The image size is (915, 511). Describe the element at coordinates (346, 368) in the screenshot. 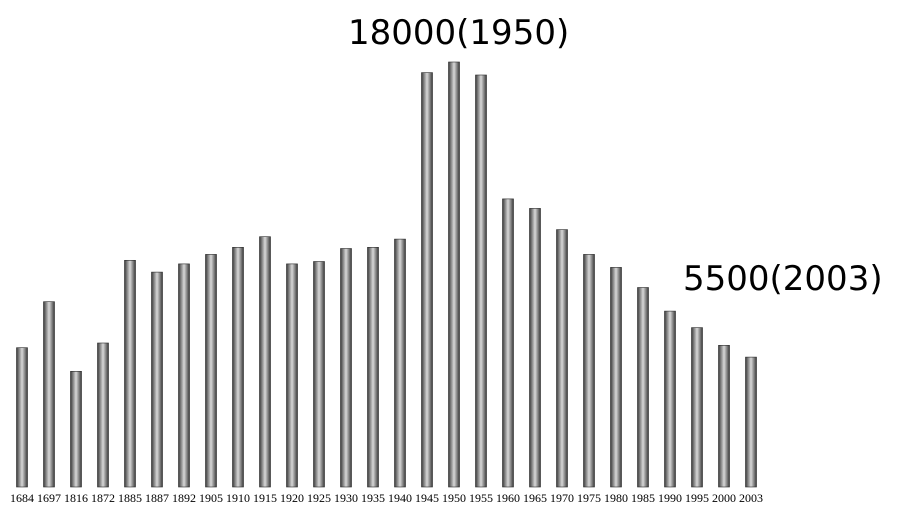

I see `bar-1930` at that location.